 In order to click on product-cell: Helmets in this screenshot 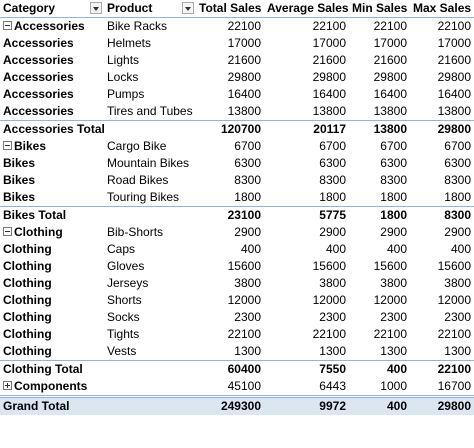, I will do `click(150, 43)`.